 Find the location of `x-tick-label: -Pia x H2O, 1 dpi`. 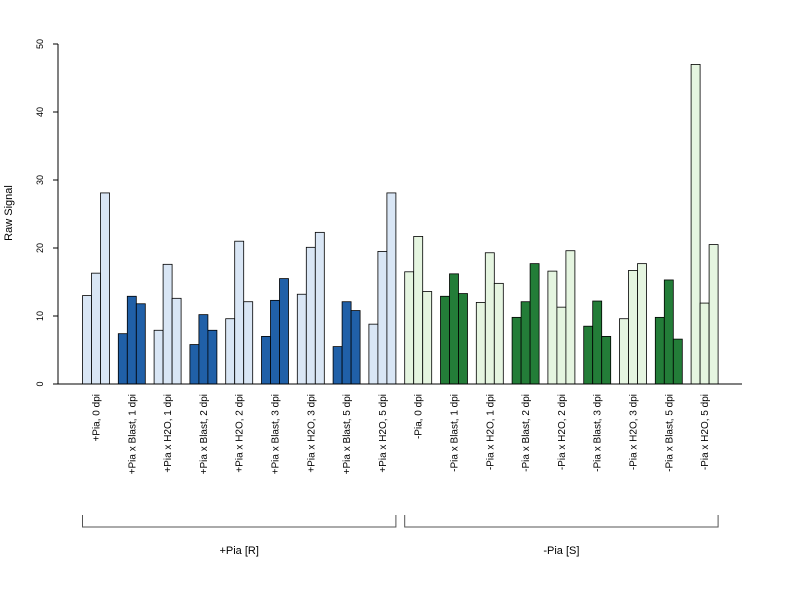

x-tick-label: -Pia x H2O, 1 dpi is located at coordinates (490, 432).